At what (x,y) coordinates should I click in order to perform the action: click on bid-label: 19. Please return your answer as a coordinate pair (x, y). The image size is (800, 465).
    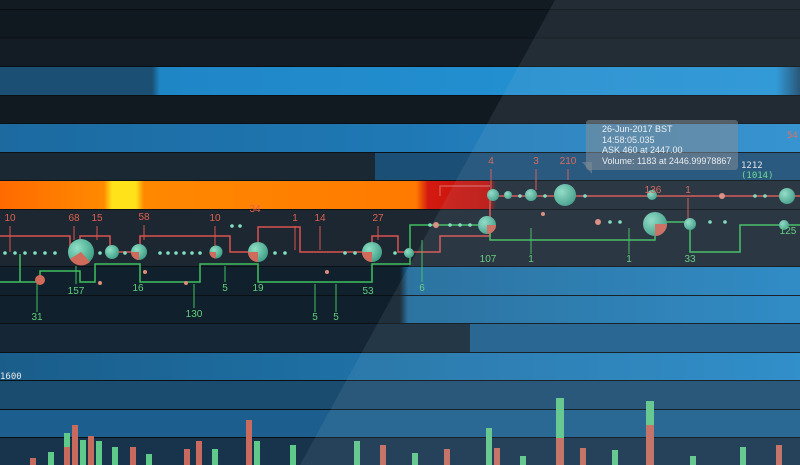
    Looking at the image, I should click on (258, 288).